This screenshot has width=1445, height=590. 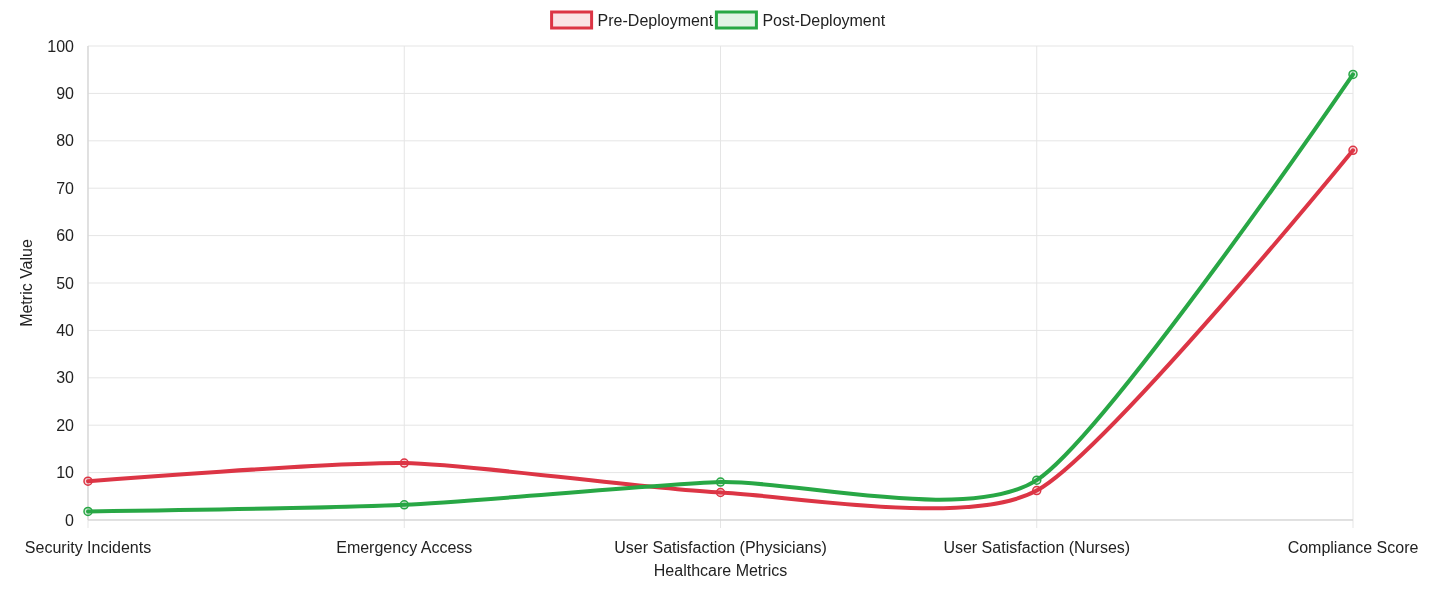 I want to click on y-tick-label: 50, so click(x=65, y=283).